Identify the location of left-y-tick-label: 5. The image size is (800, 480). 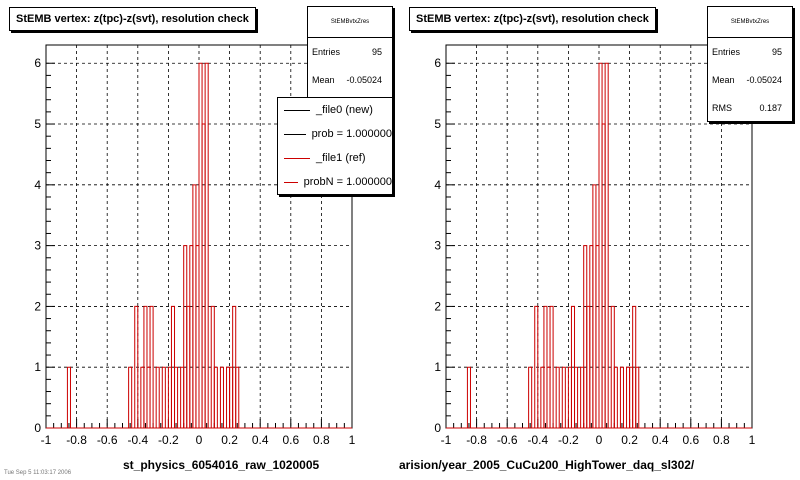
(37, 124).